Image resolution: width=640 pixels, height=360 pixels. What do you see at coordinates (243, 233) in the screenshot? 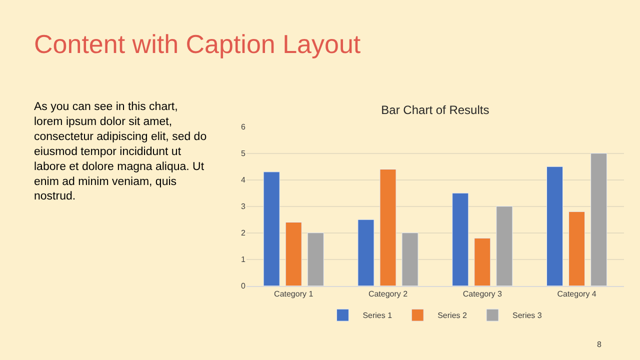
I see `y-tick-label: 2` at bounding box center [243, 233].